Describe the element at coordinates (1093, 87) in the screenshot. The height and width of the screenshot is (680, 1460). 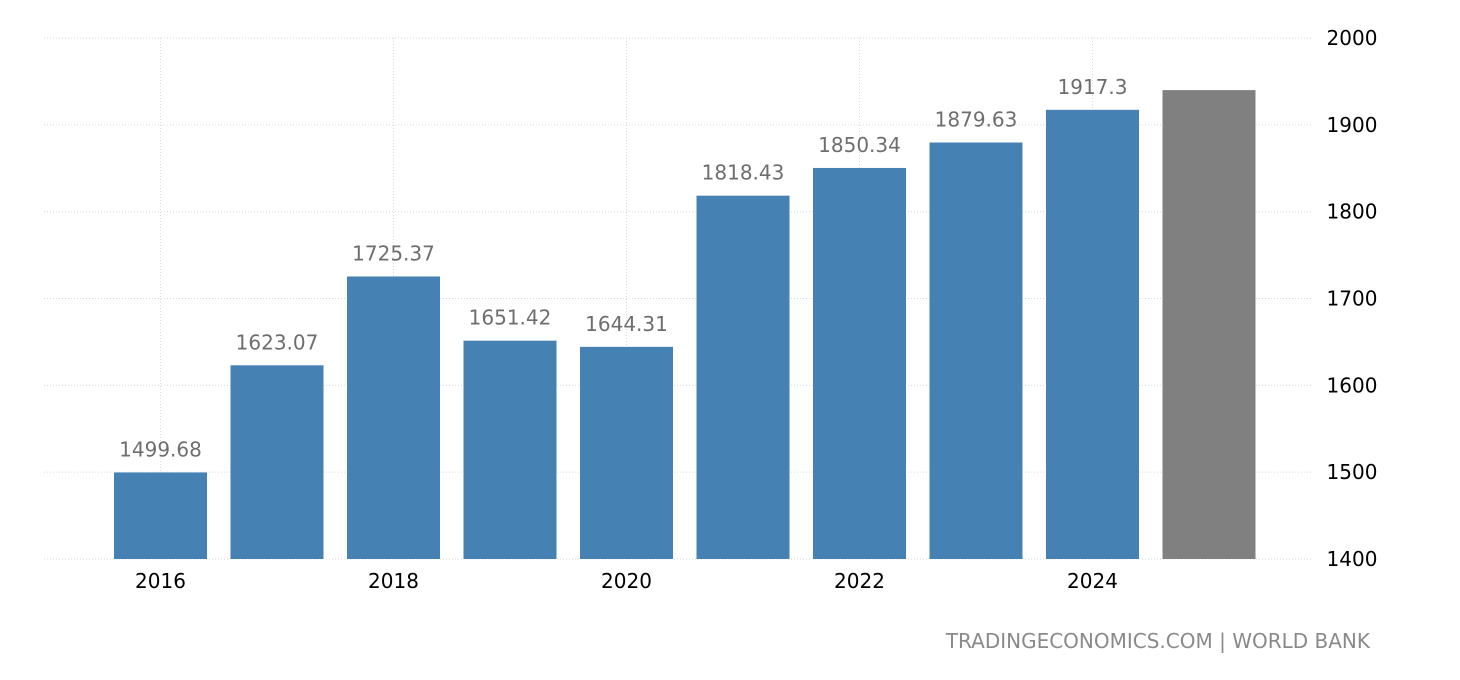
I see `data-label: 1917.3` at that location.